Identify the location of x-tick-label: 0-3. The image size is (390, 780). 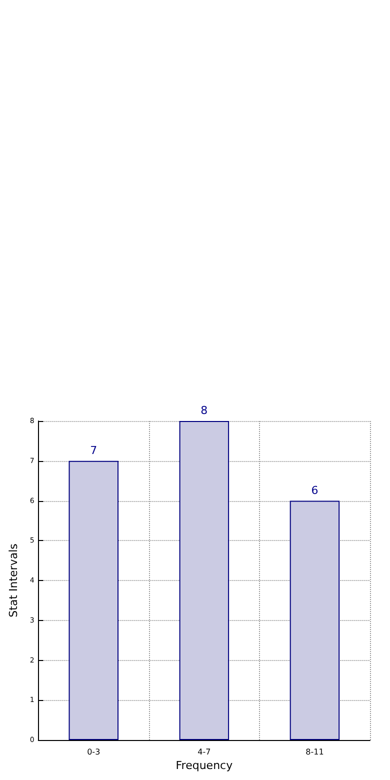
(93, 752).